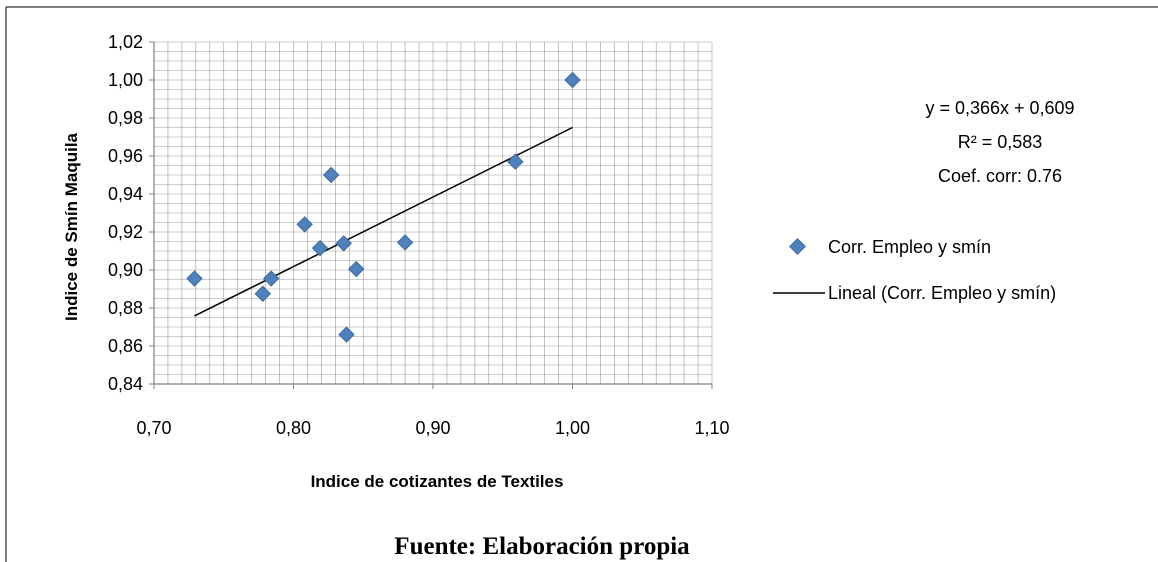  What do you see at coordinates (125, 80) in the screenshot?
I see `y-tick-label: 1,00` at bounding box center [125, 80].